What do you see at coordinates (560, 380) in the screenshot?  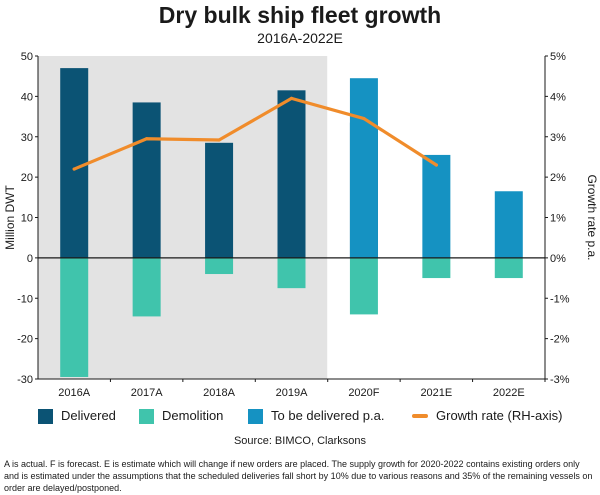 I see `y-right-tick-label--3%: -3%` at bounding box center [560, 380].